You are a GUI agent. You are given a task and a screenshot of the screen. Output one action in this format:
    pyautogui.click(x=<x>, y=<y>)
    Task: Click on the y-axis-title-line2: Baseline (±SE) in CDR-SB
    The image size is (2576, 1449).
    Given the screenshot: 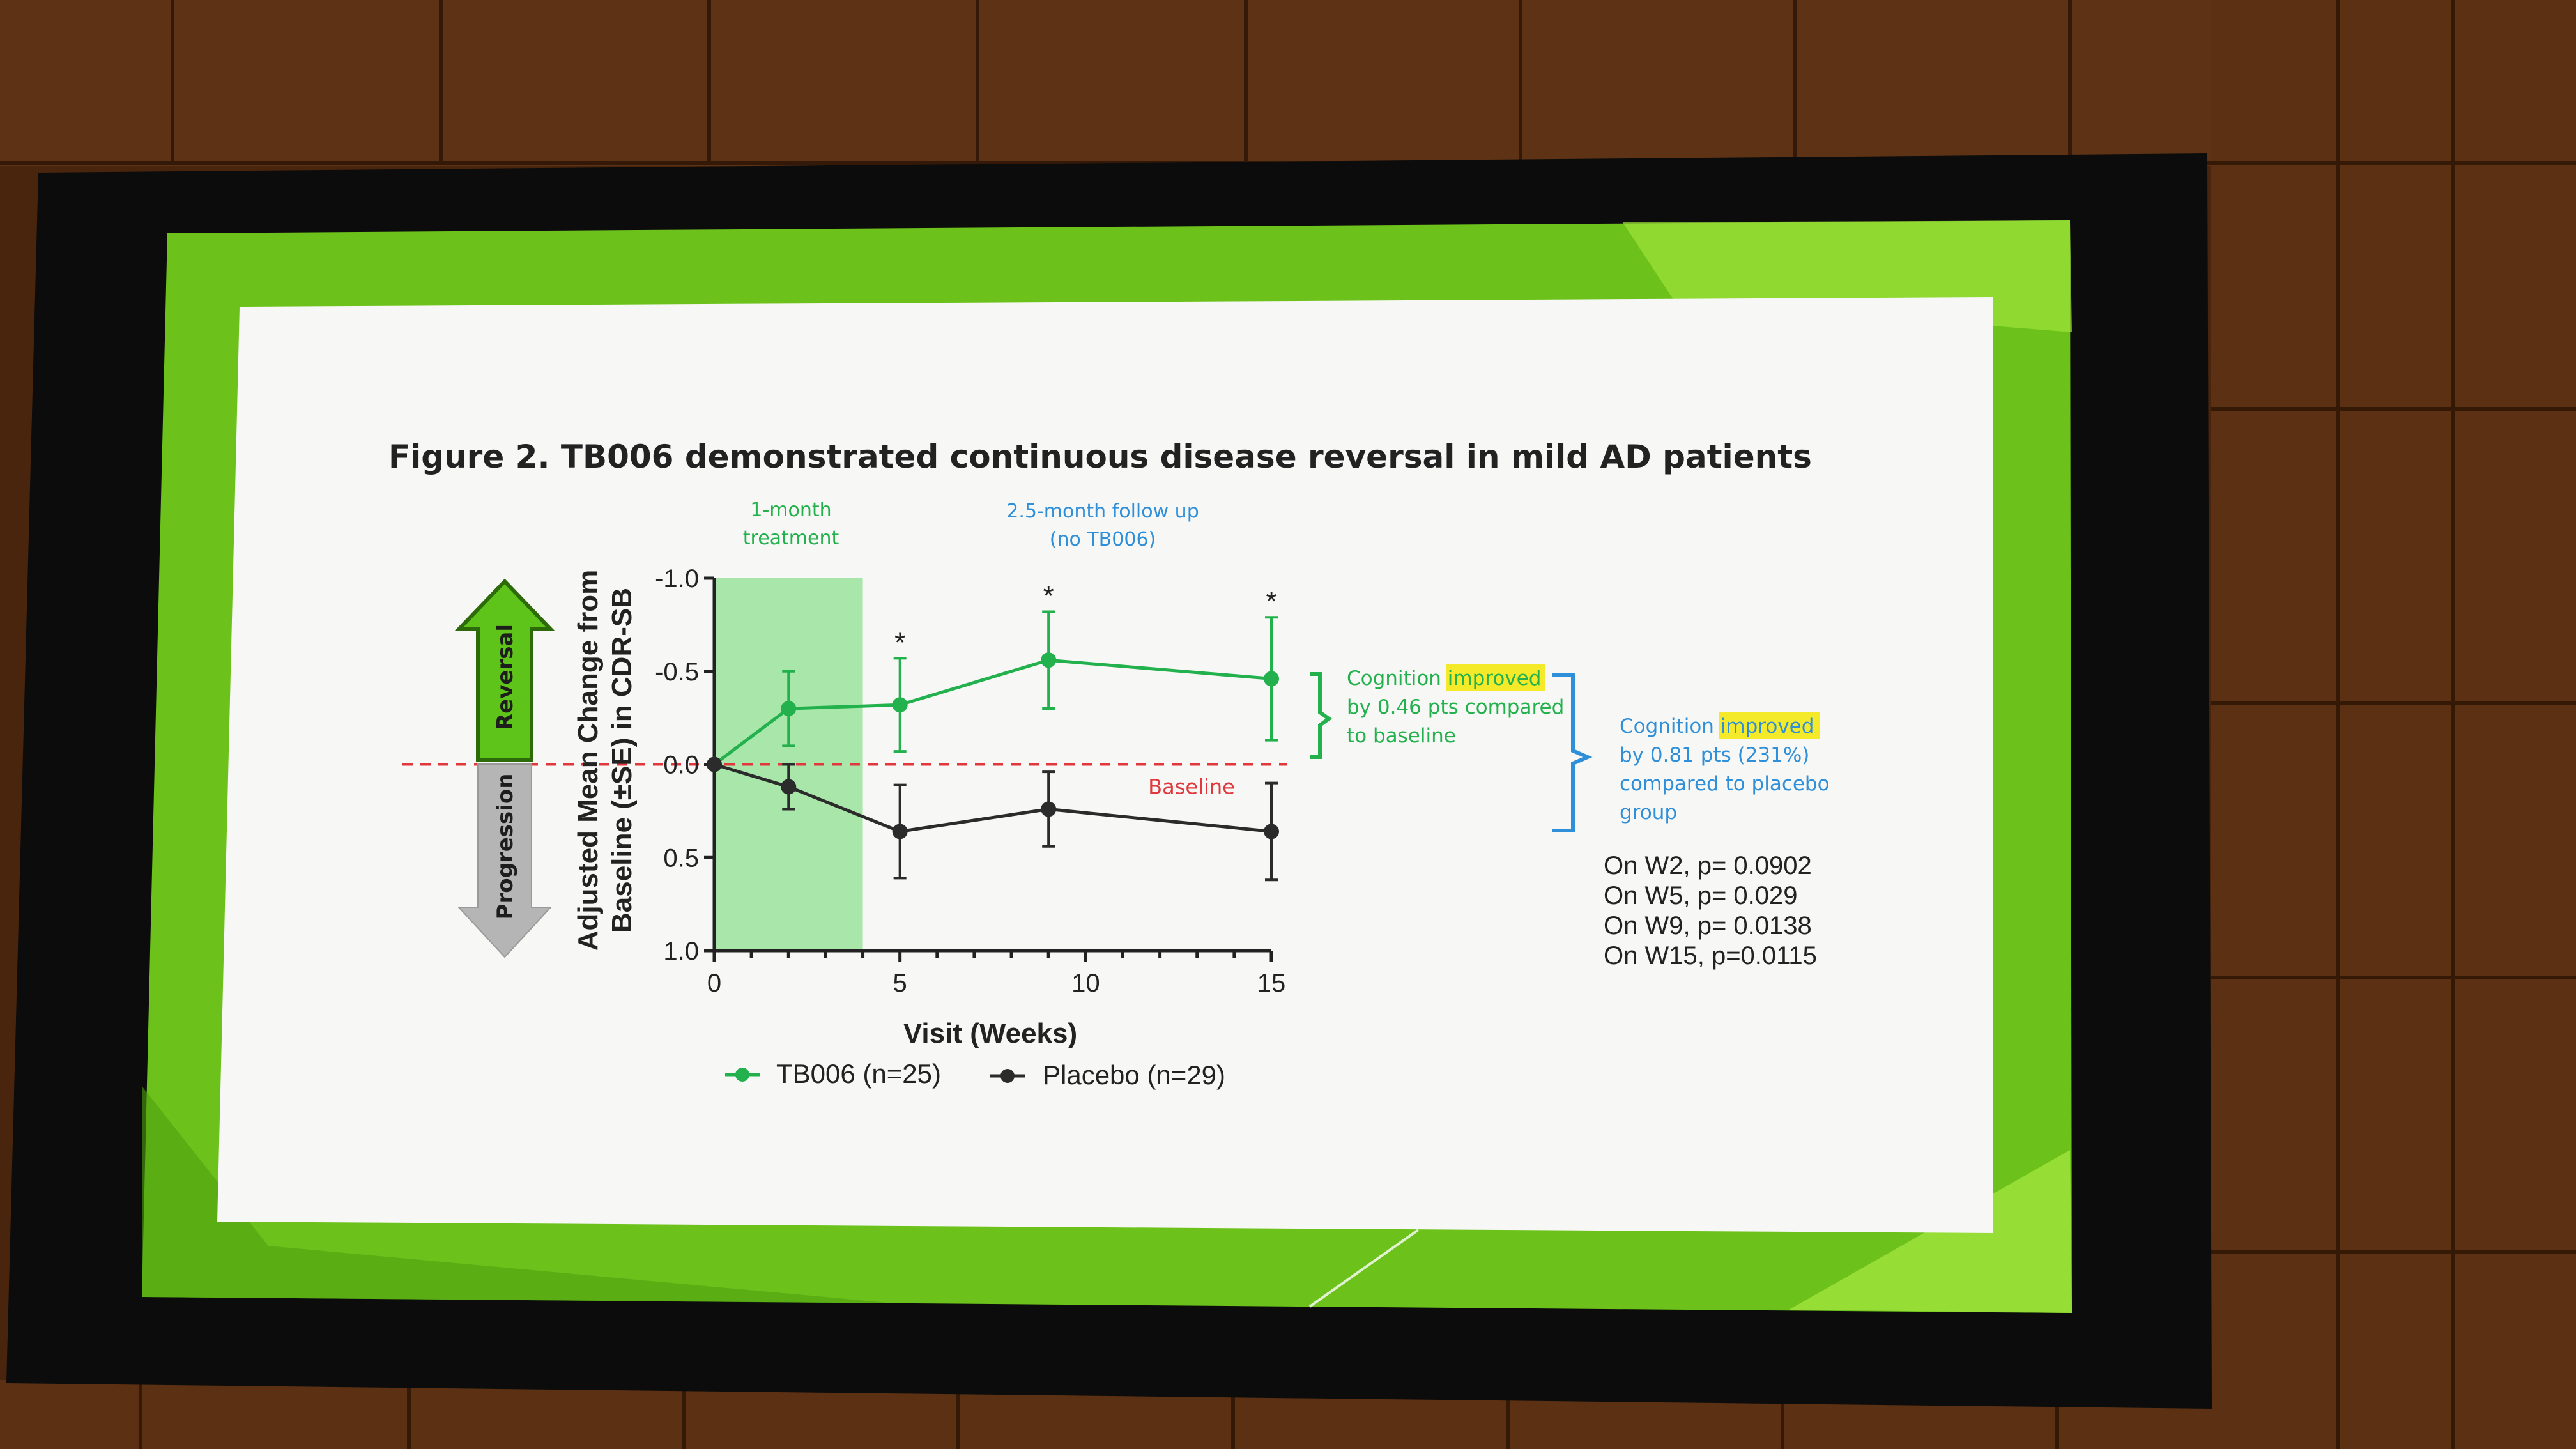 What is the action you would take?
    pyautogui.click(x=622, y=760)
    